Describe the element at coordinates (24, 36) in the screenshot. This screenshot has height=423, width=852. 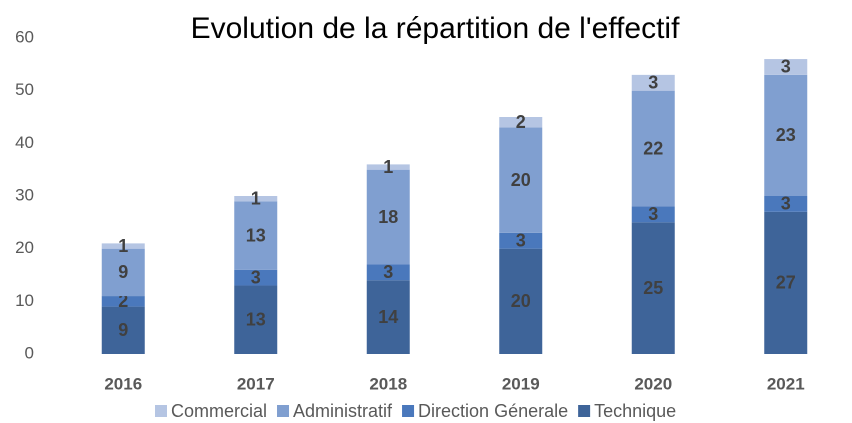
I see `y-tick-label: 60` at that location.